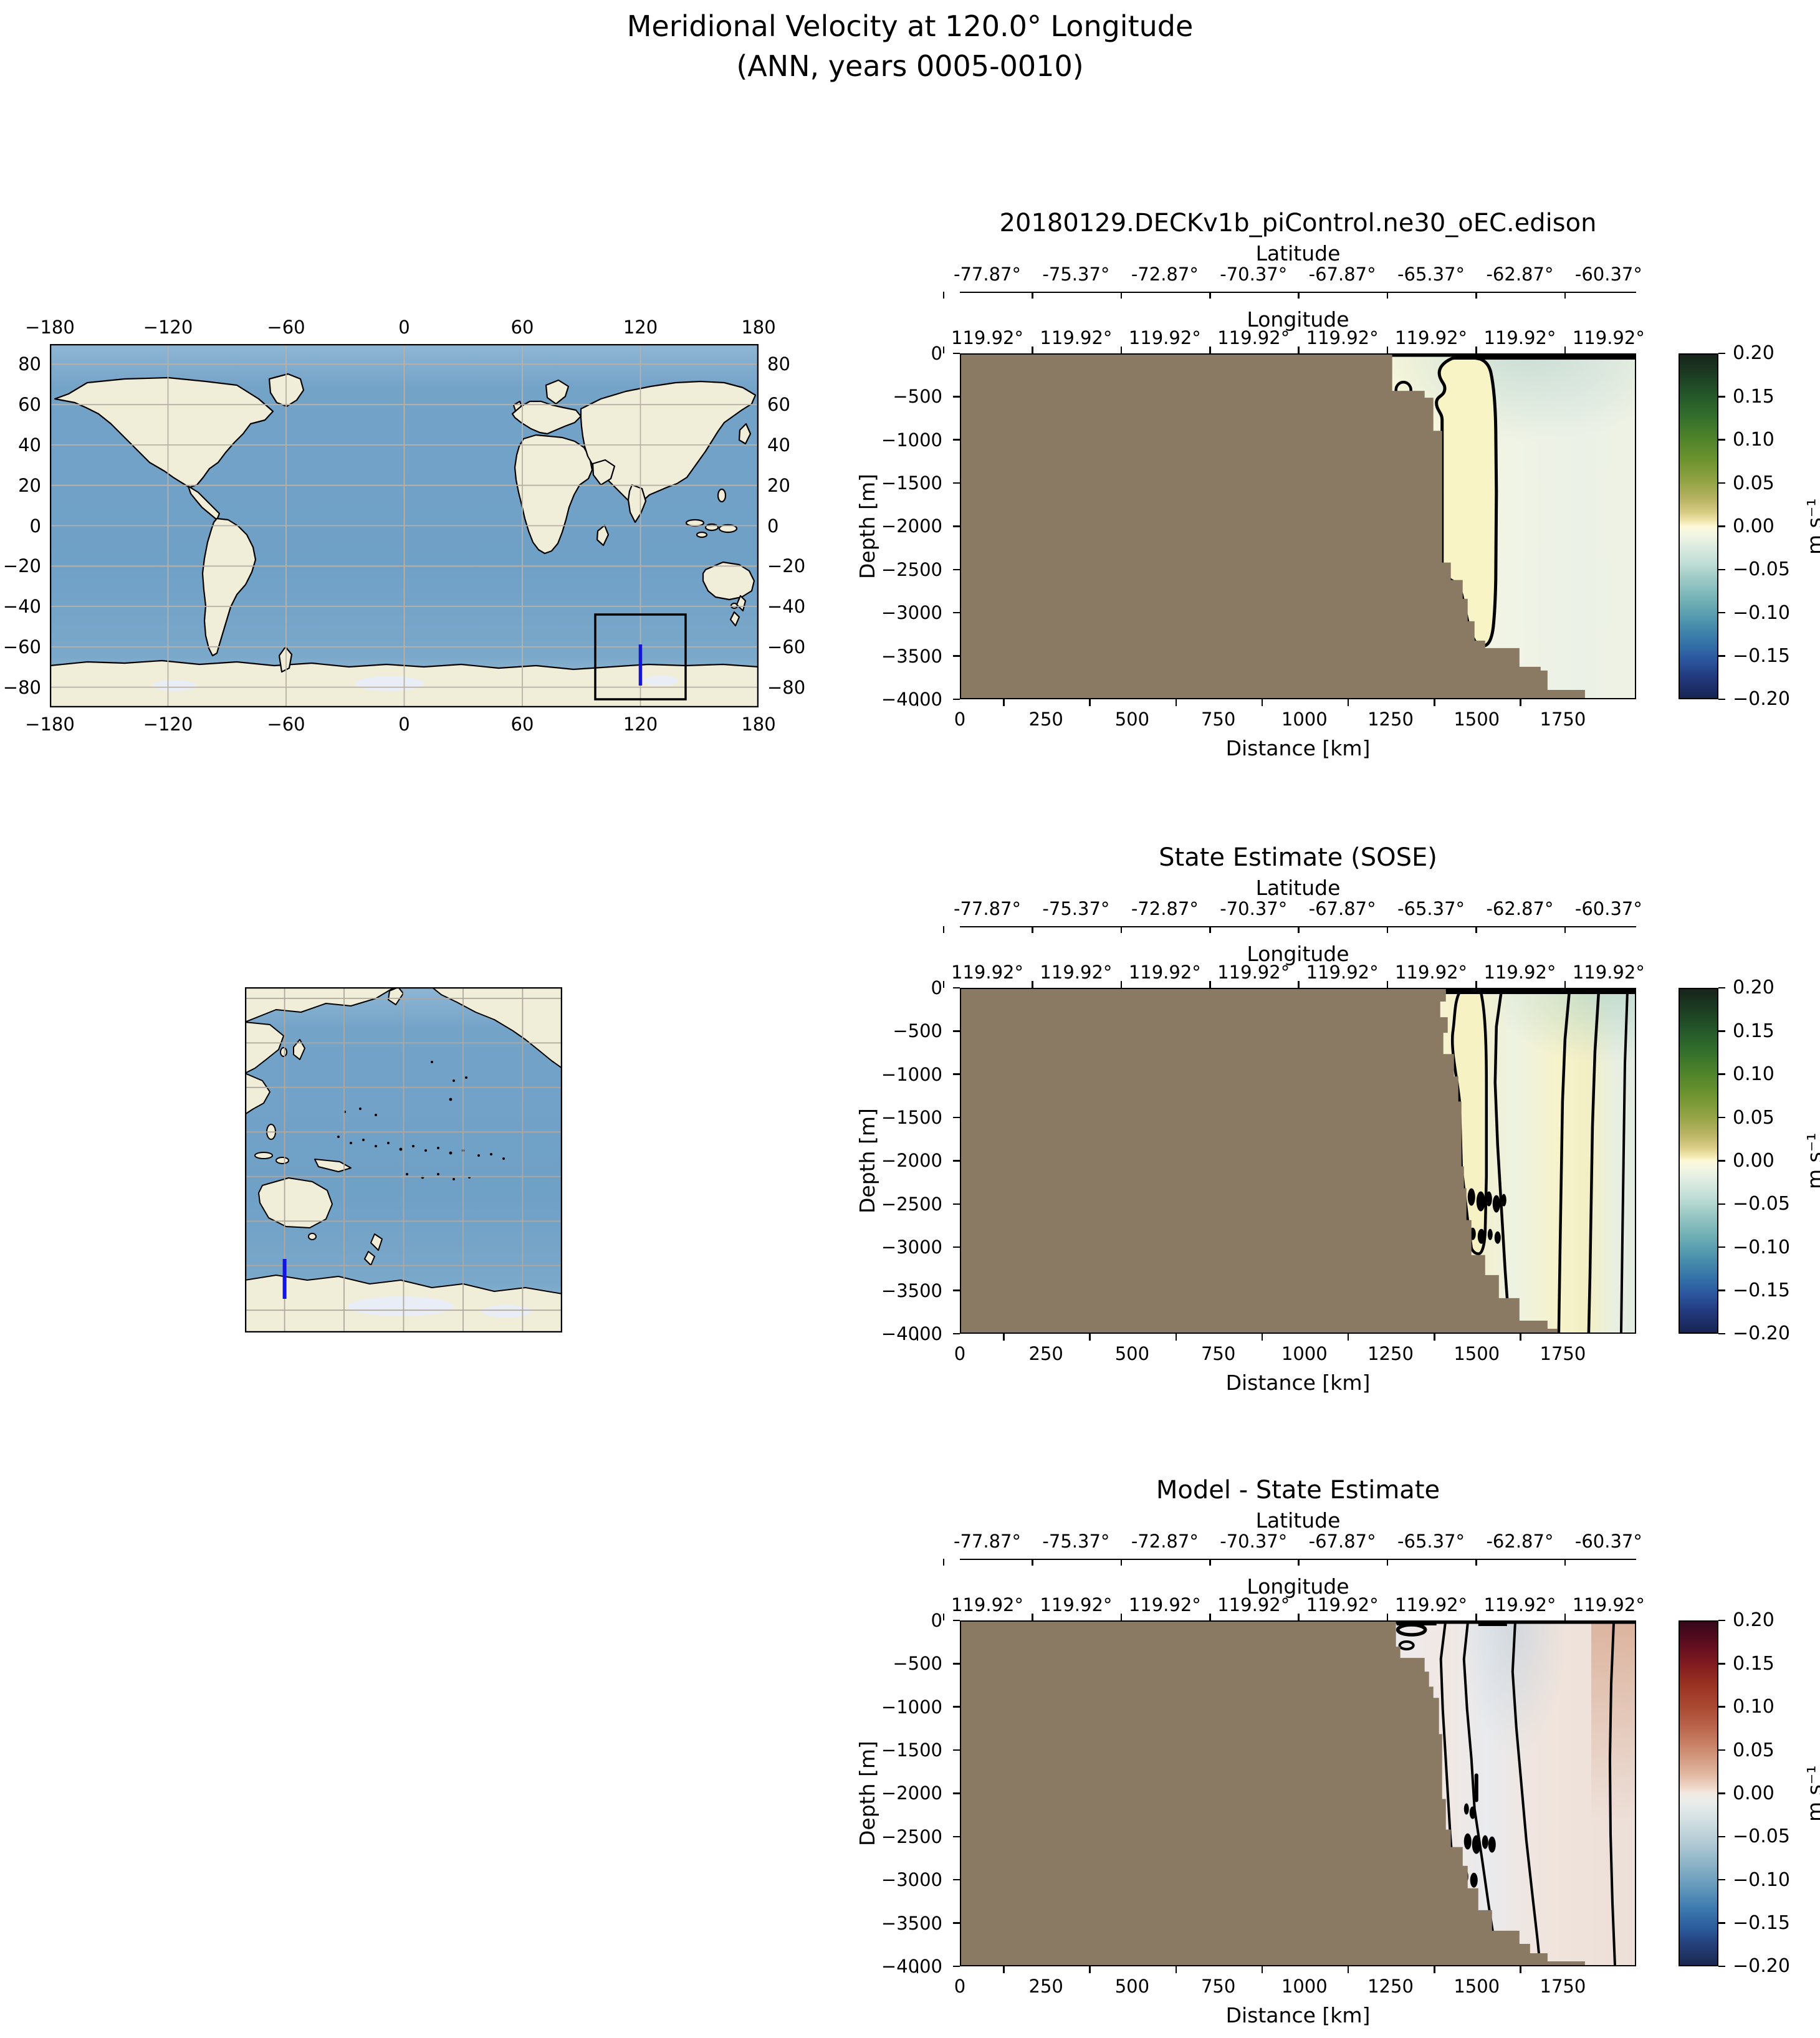 The height and width of the screenshot is (2038, 1820). Describe the element at coordinates (258, 1094) in the screenshot. I see `china-coast` at that location.